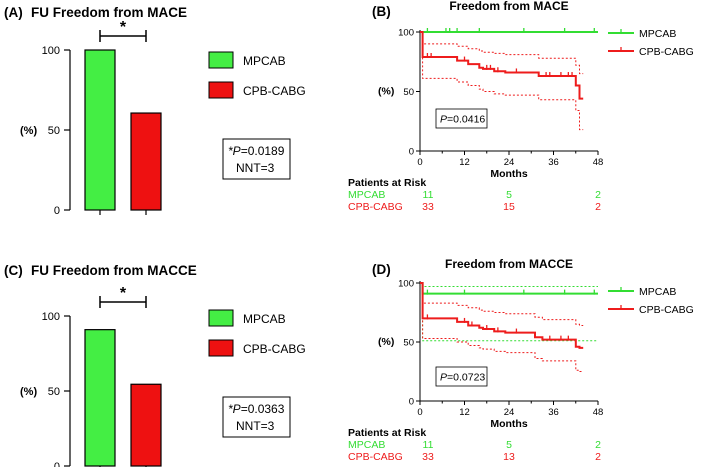 This screenshot has height=467, width=709. I want to click on panel-title: Freedom from MACE, so click(508, 6).